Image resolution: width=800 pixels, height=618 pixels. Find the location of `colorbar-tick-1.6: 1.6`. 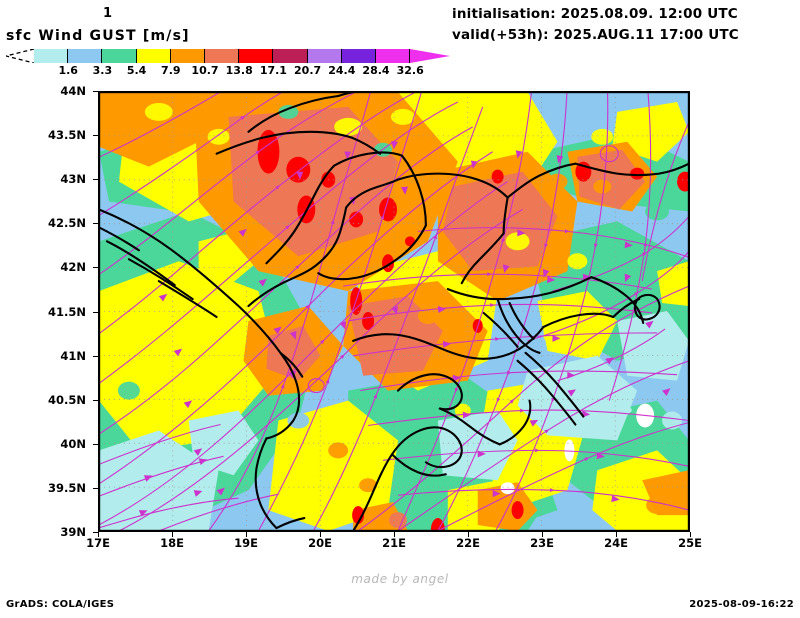

colorbar-tick-1.6: 1.6 is located at coordinates (68, 70).